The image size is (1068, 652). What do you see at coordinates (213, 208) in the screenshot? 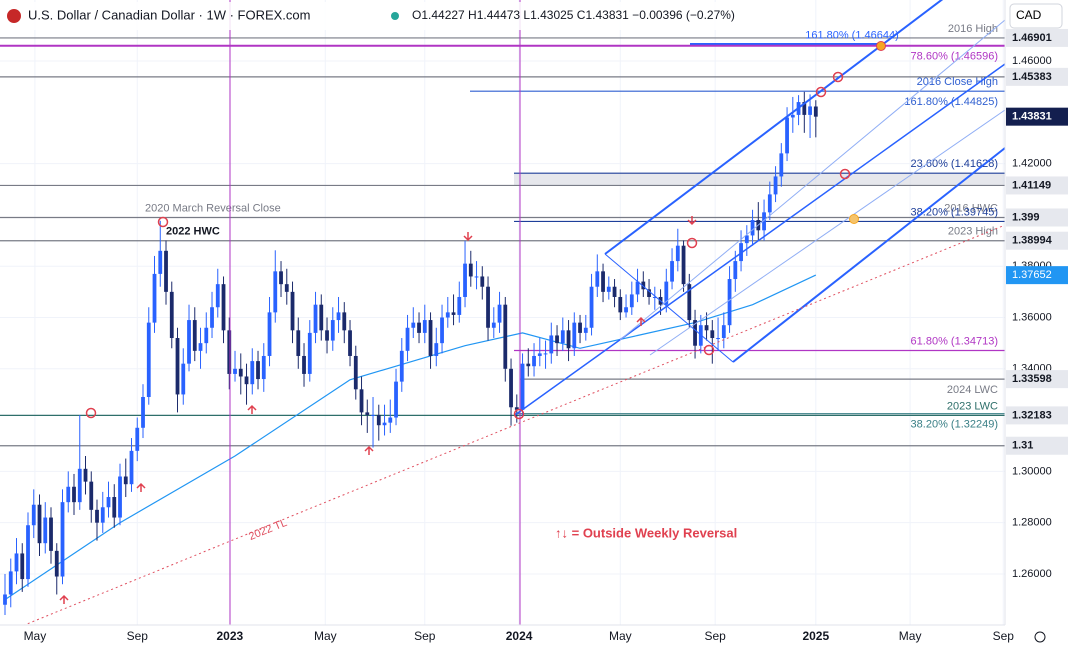
I see `level-note: 2020 March Reversal Close` at bounding box center [213, 208].